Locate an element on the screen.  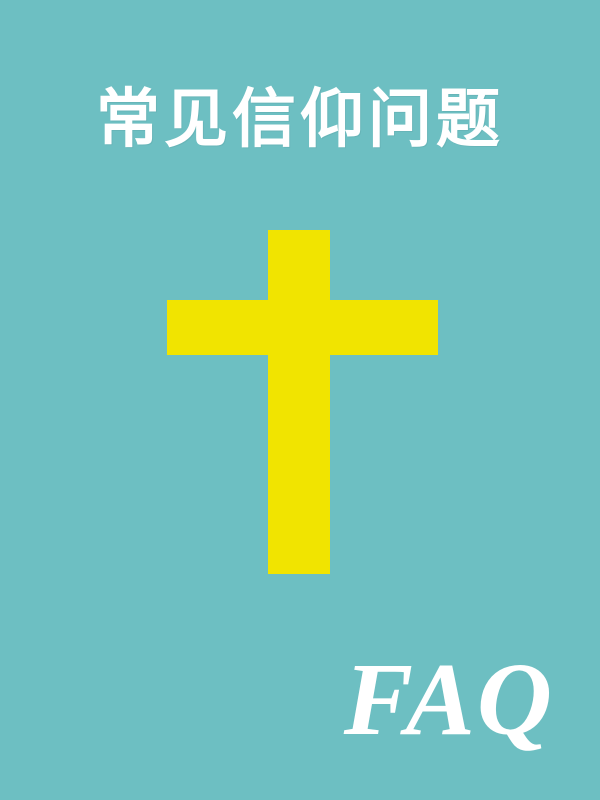
cover-faq-label: FAQ is located at coordinates (448, 699).